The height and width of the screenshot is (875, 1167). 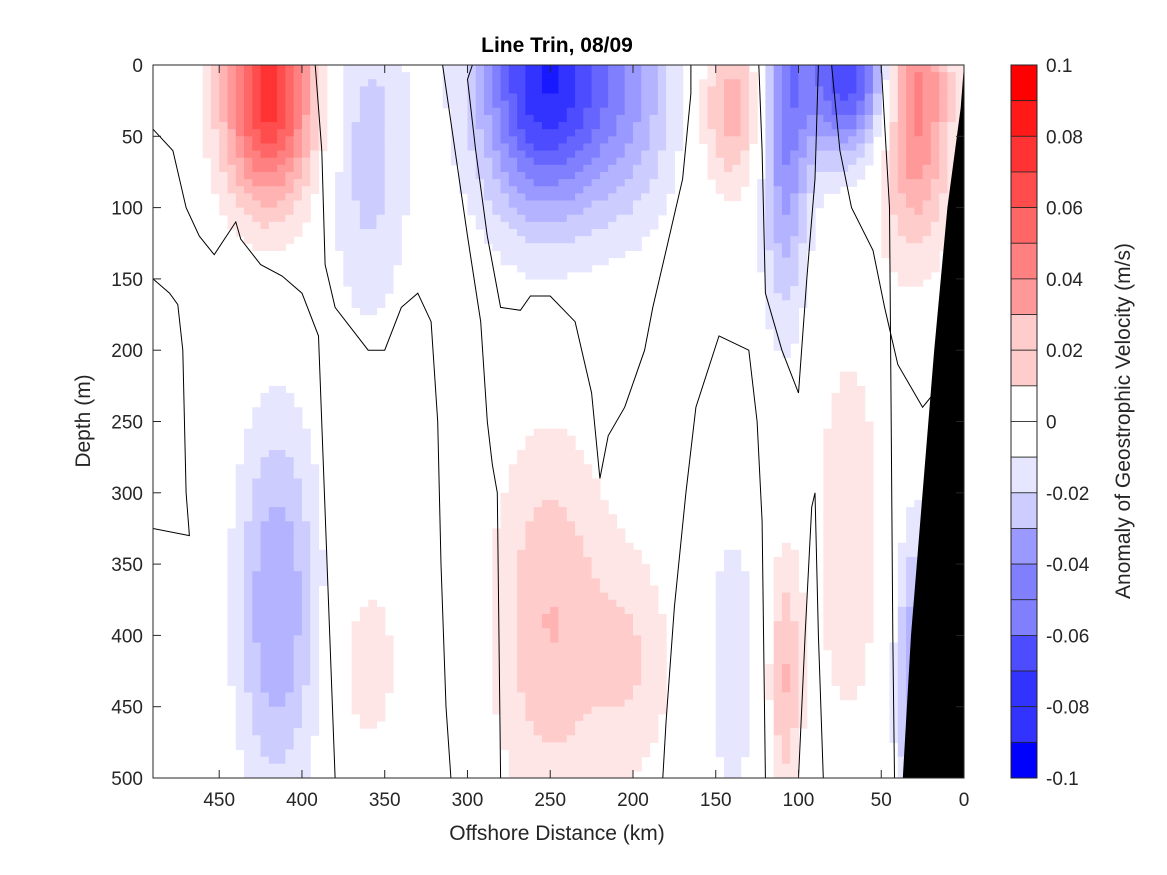 What do you see at coordinates (127, 494) in the screenshot?
I see `y-tick-label: 300` at bounding box center [127, 494].